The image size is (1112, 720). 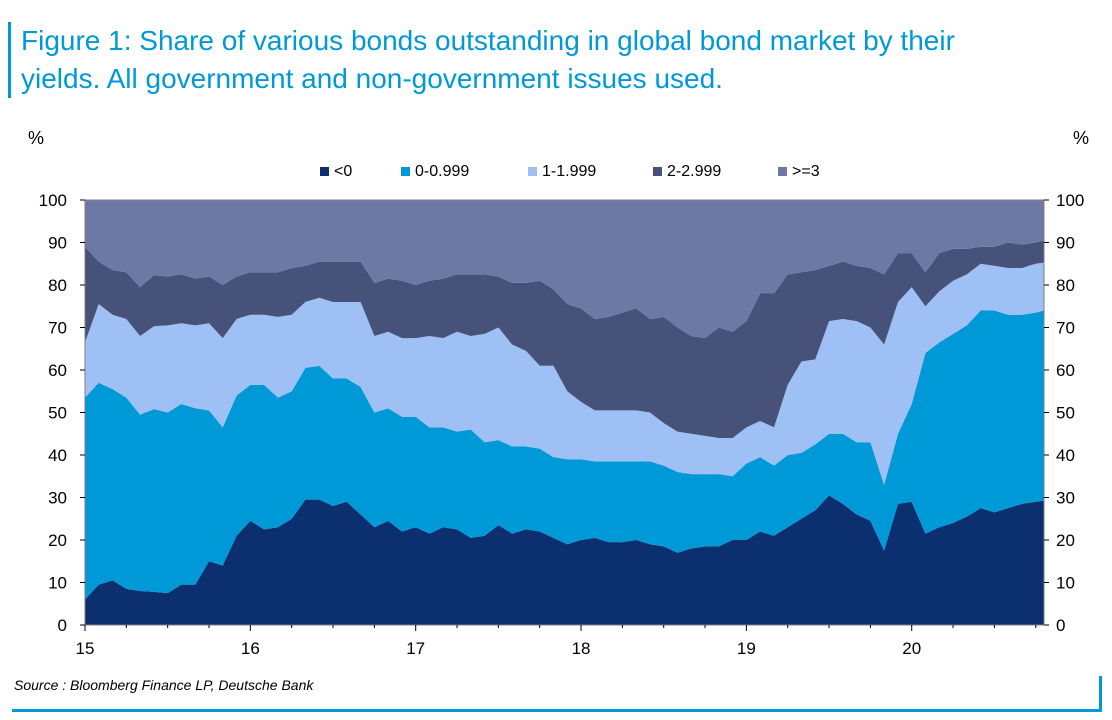 I want to click on legend-label-3: 2-2.999, so click(x=694, y=171).